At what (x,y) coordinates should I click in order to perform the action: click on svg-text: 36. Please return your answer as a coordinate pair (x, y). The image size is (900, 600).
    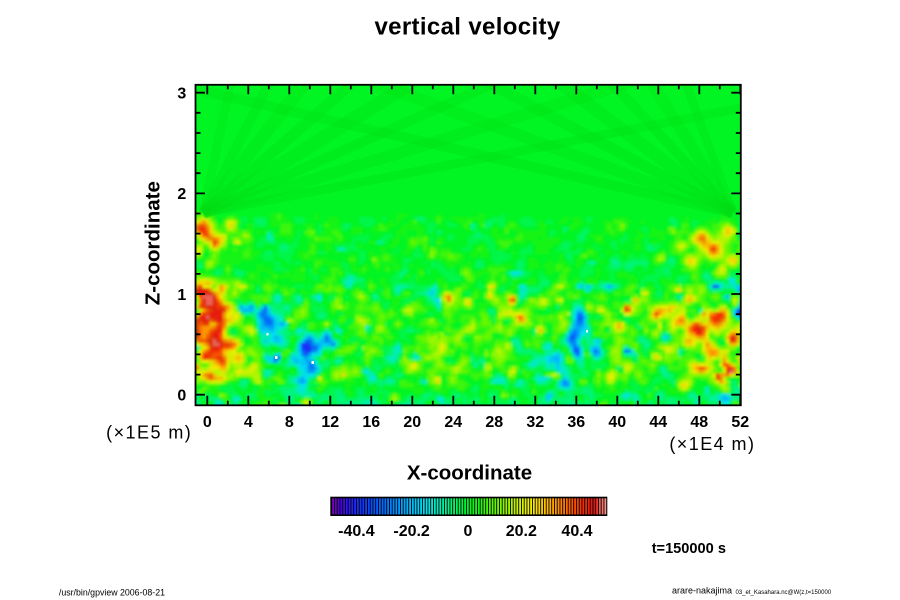
    Looking at the image, I should click on (576, 422).